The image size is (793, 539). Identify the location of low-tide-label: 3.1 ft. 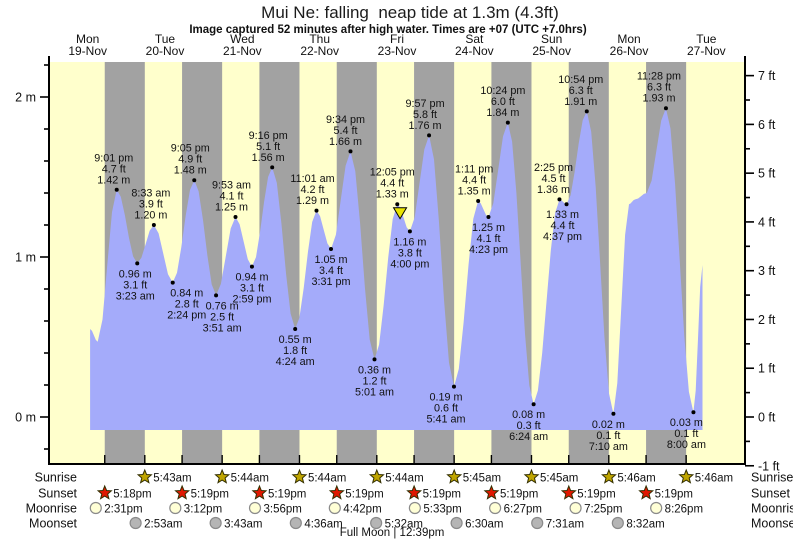
(252, 289).